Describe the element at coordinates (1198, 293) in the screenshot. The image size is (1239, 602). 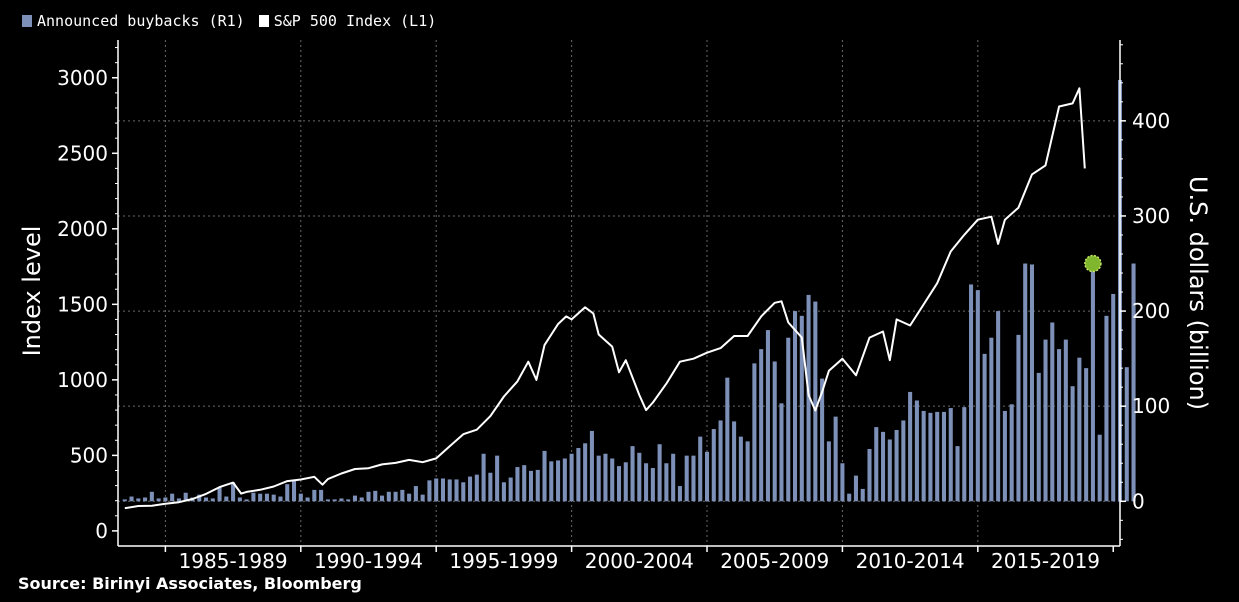
I see `right-axis-title: U.S. dollars (billion)` at that location.